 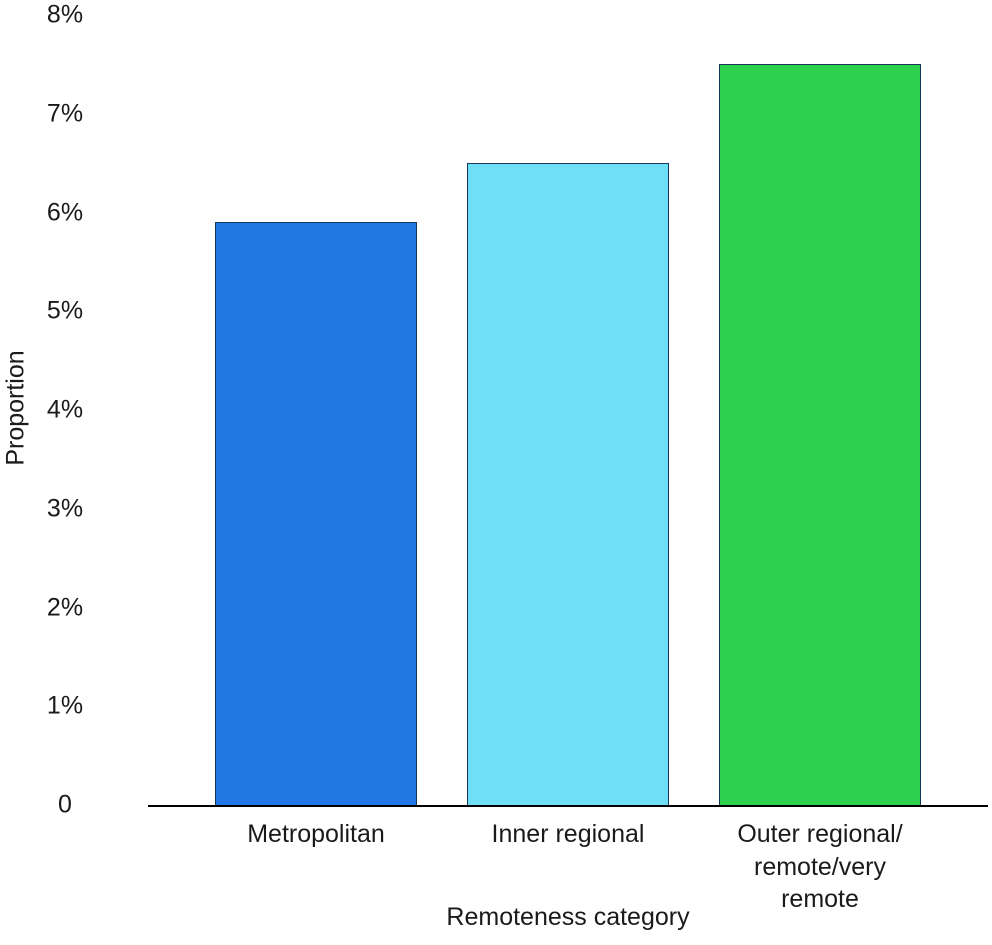 What do you see at coordinates (65, 607) in the screenshot?
I see `y-tick-label: 2%` at bounding box center [65, 607].